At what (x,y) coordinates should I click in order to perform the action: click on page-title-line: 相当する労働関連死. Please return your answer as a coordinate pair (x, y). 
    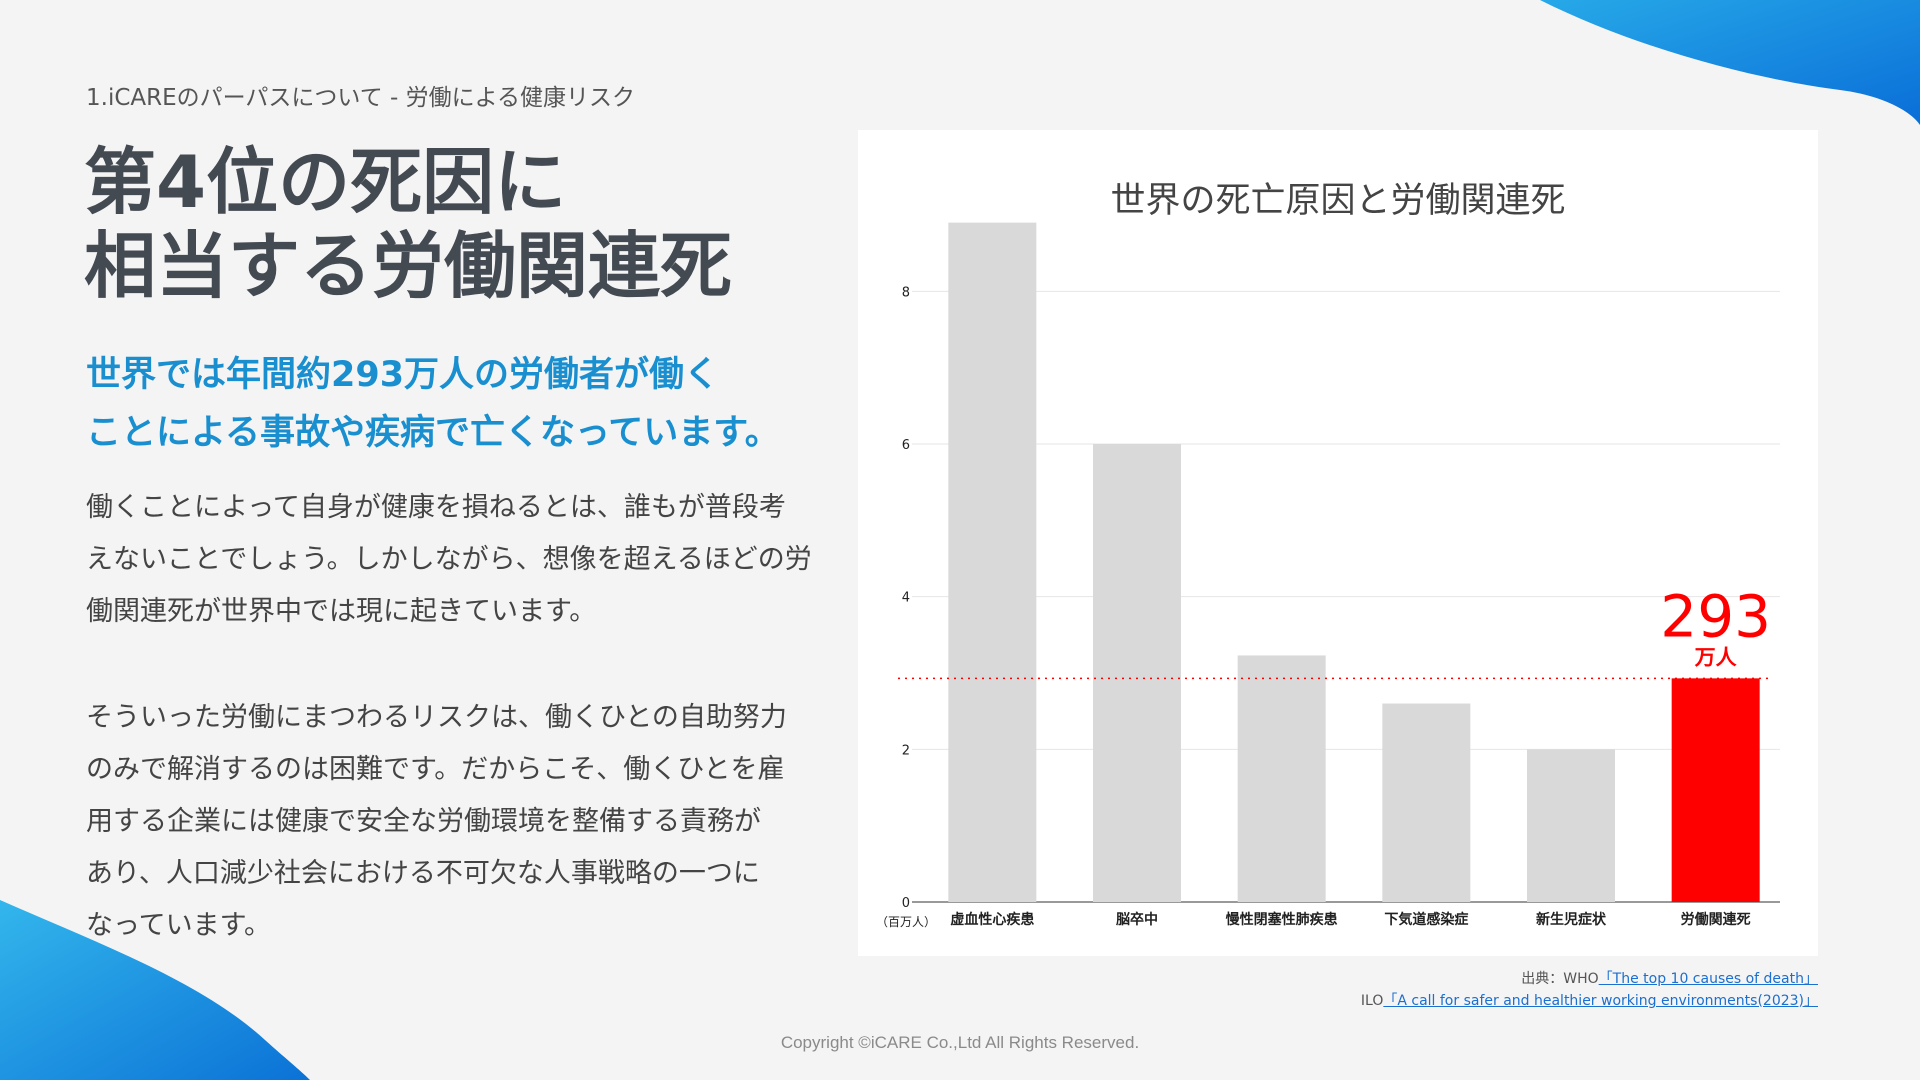
    Looking at the image, I should click on (408, 266).